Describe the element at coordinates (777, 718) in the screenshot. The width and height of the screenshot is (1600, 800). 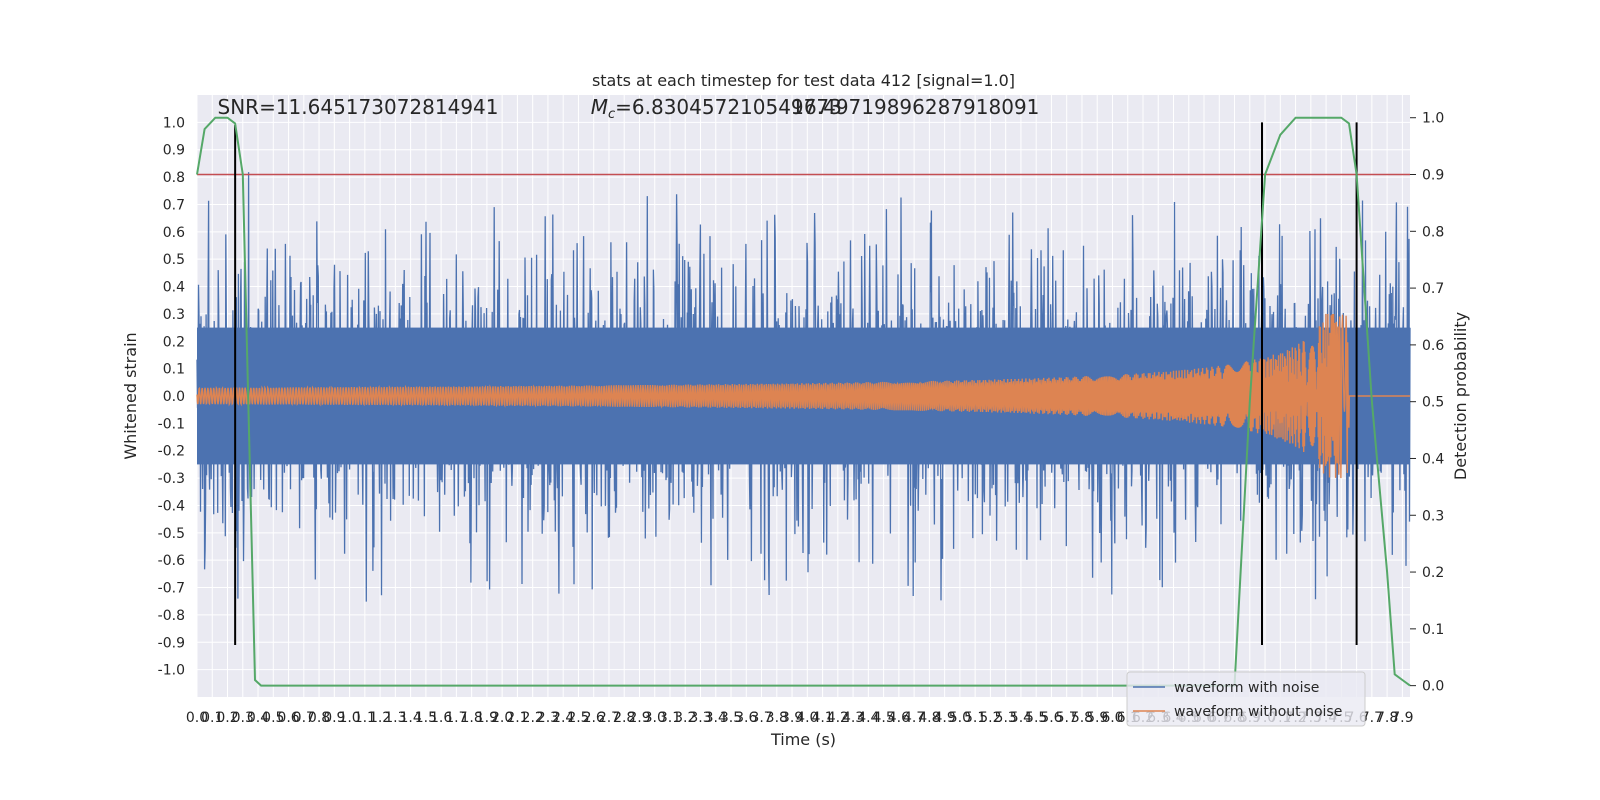
I see `x-tick-label: 3.8` at that location.